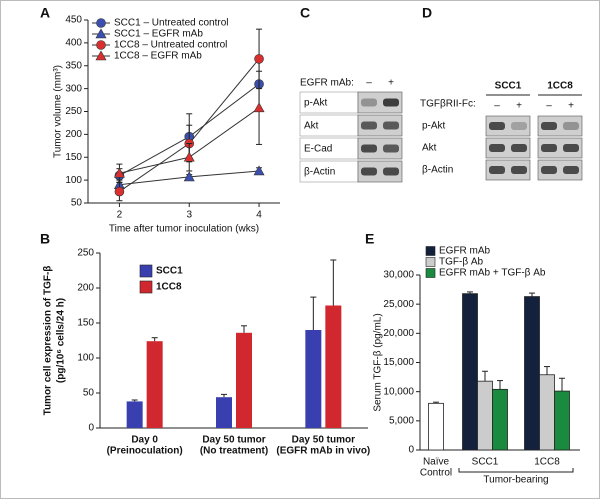 The height and width of the screenshot is (499, 600). Describe the element at coordinates (145, 451) in the screenshot. I see `x-tick-label: (Preinoculation)` at that location.